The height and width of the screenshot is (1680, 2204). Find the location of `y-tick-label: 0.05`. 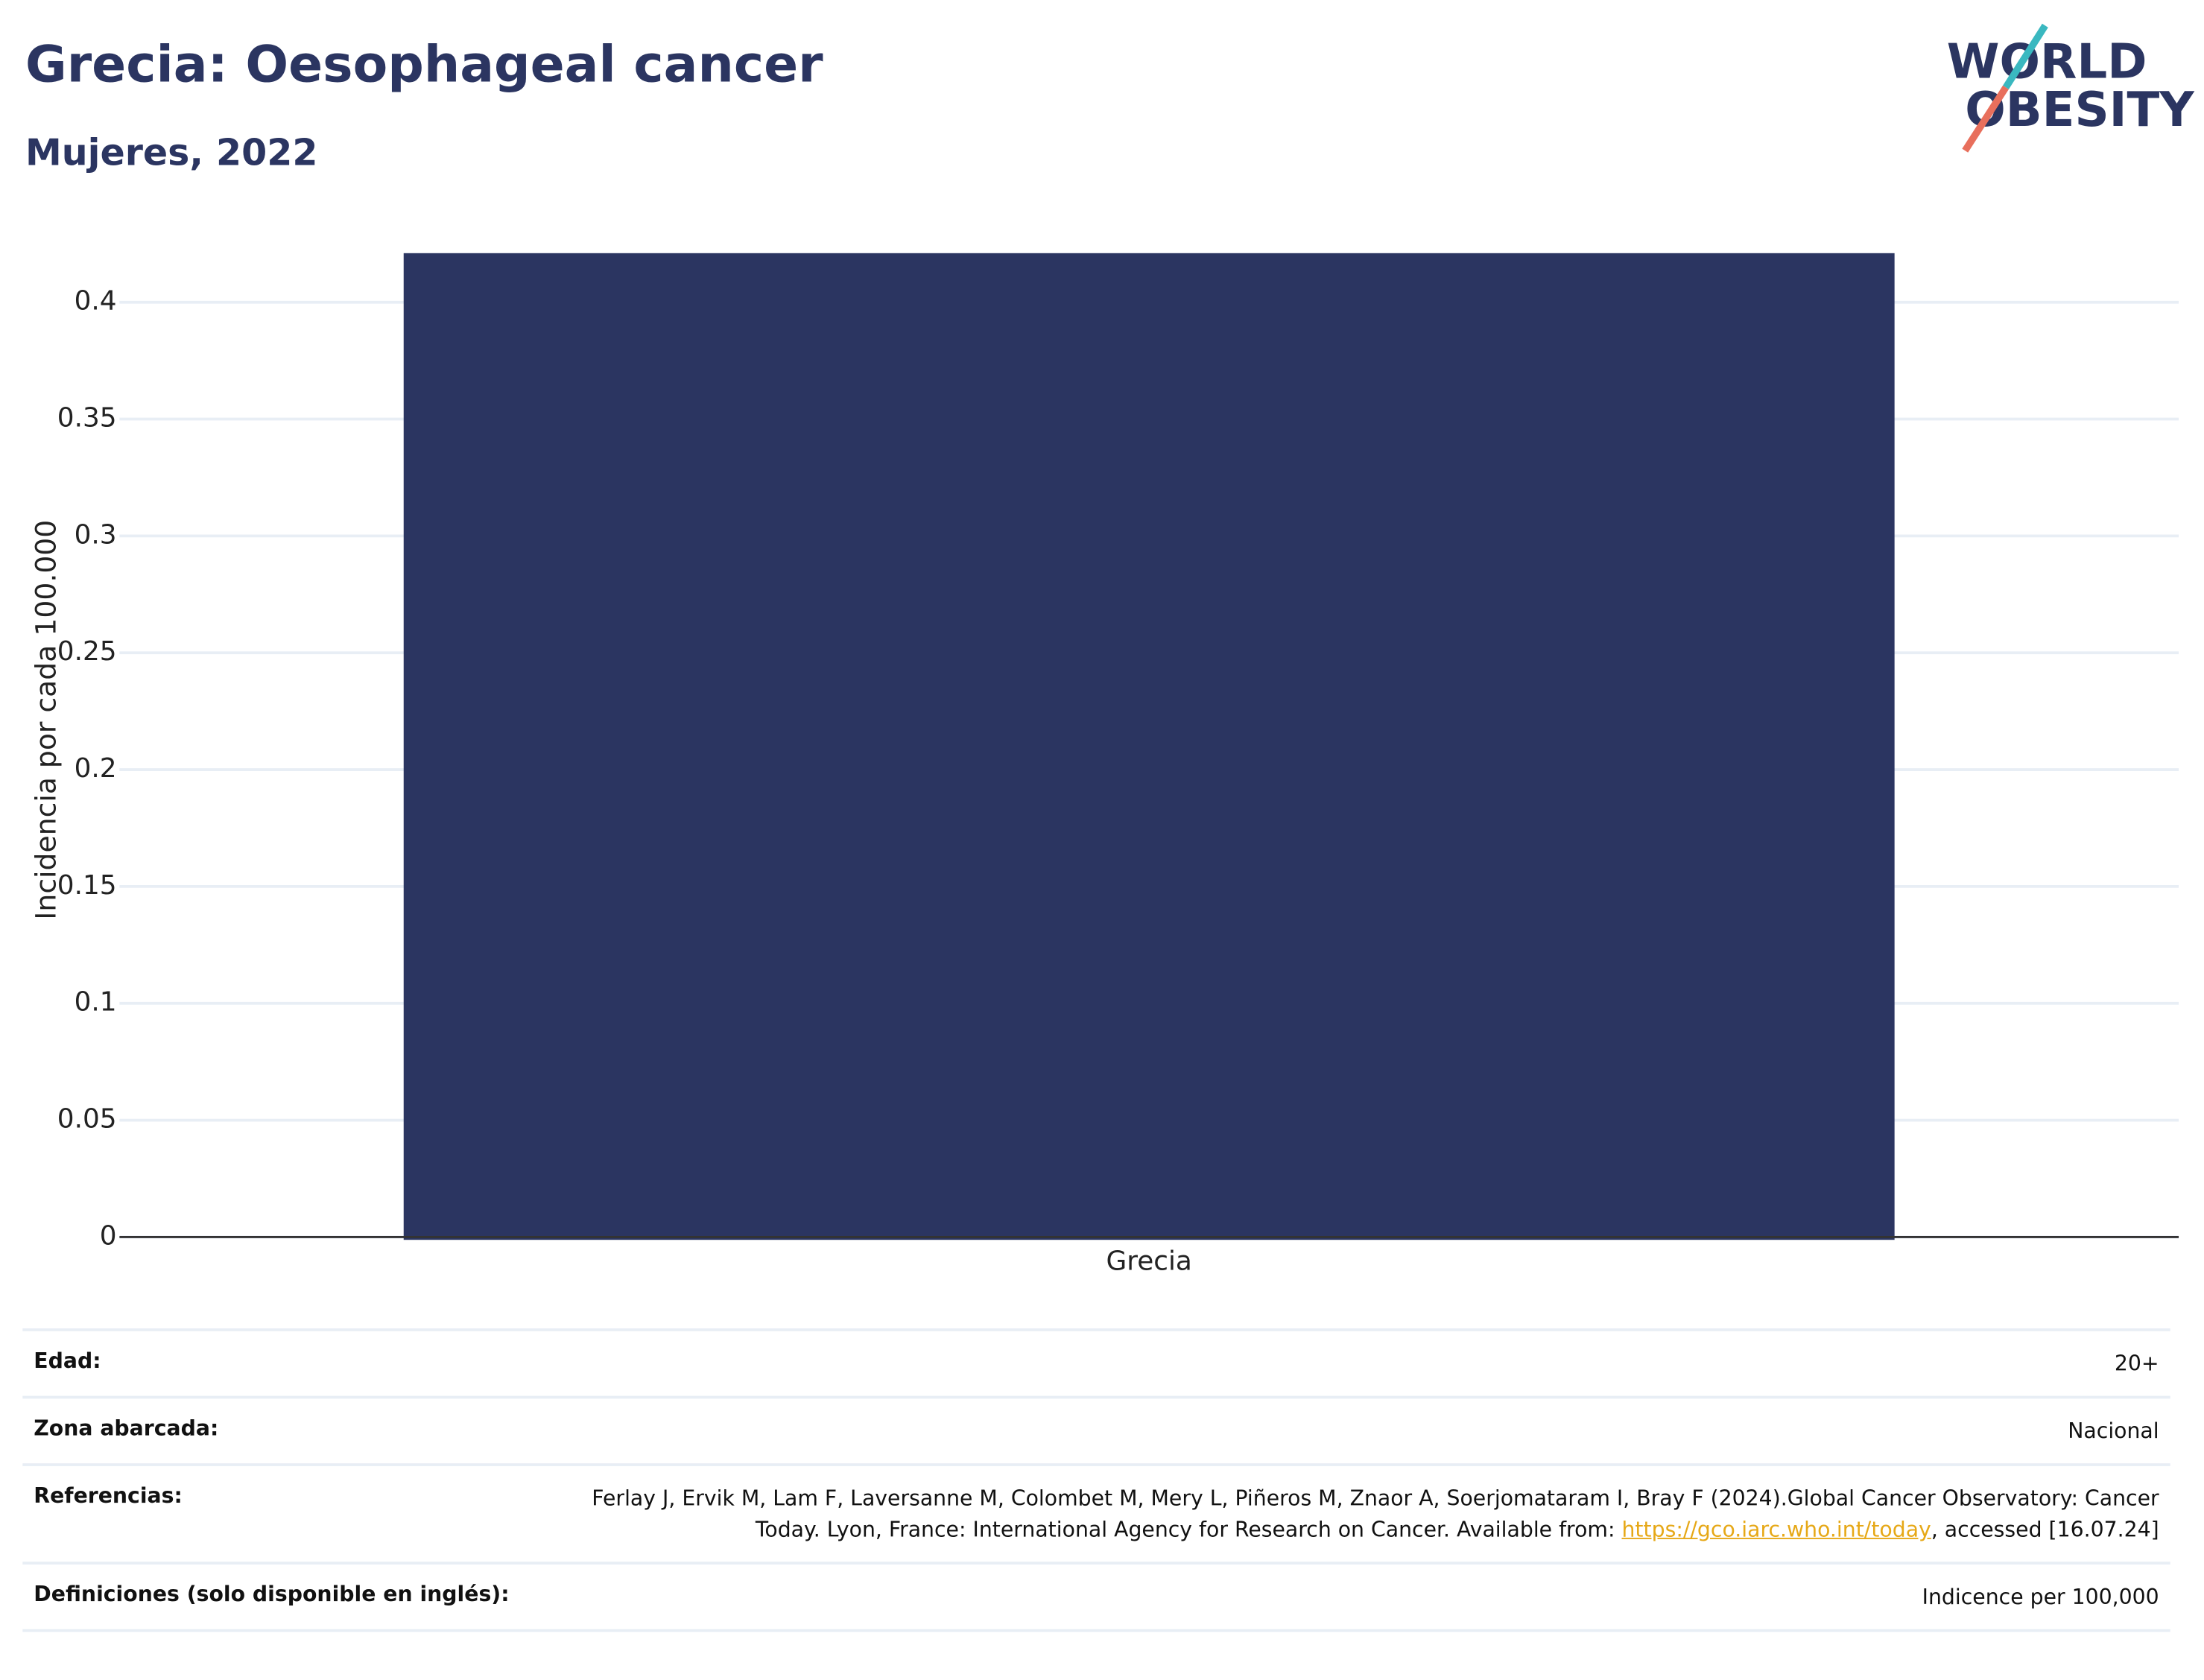

y-tick-label: 0.05 is located at coordinates (87, 1119).